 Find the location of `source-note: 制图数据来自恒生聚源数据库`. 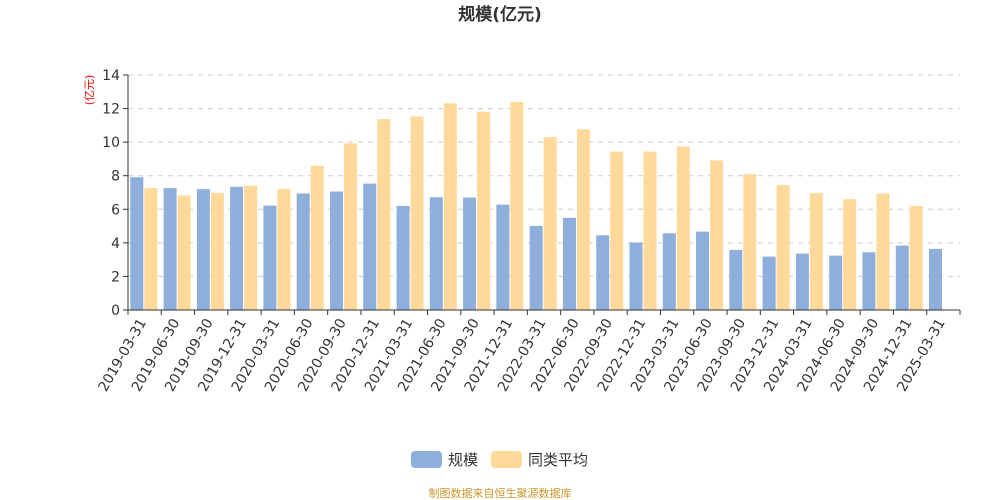

source-note: 制图数据来自恒生聚源数据库 is located at coordinates (500, 493).